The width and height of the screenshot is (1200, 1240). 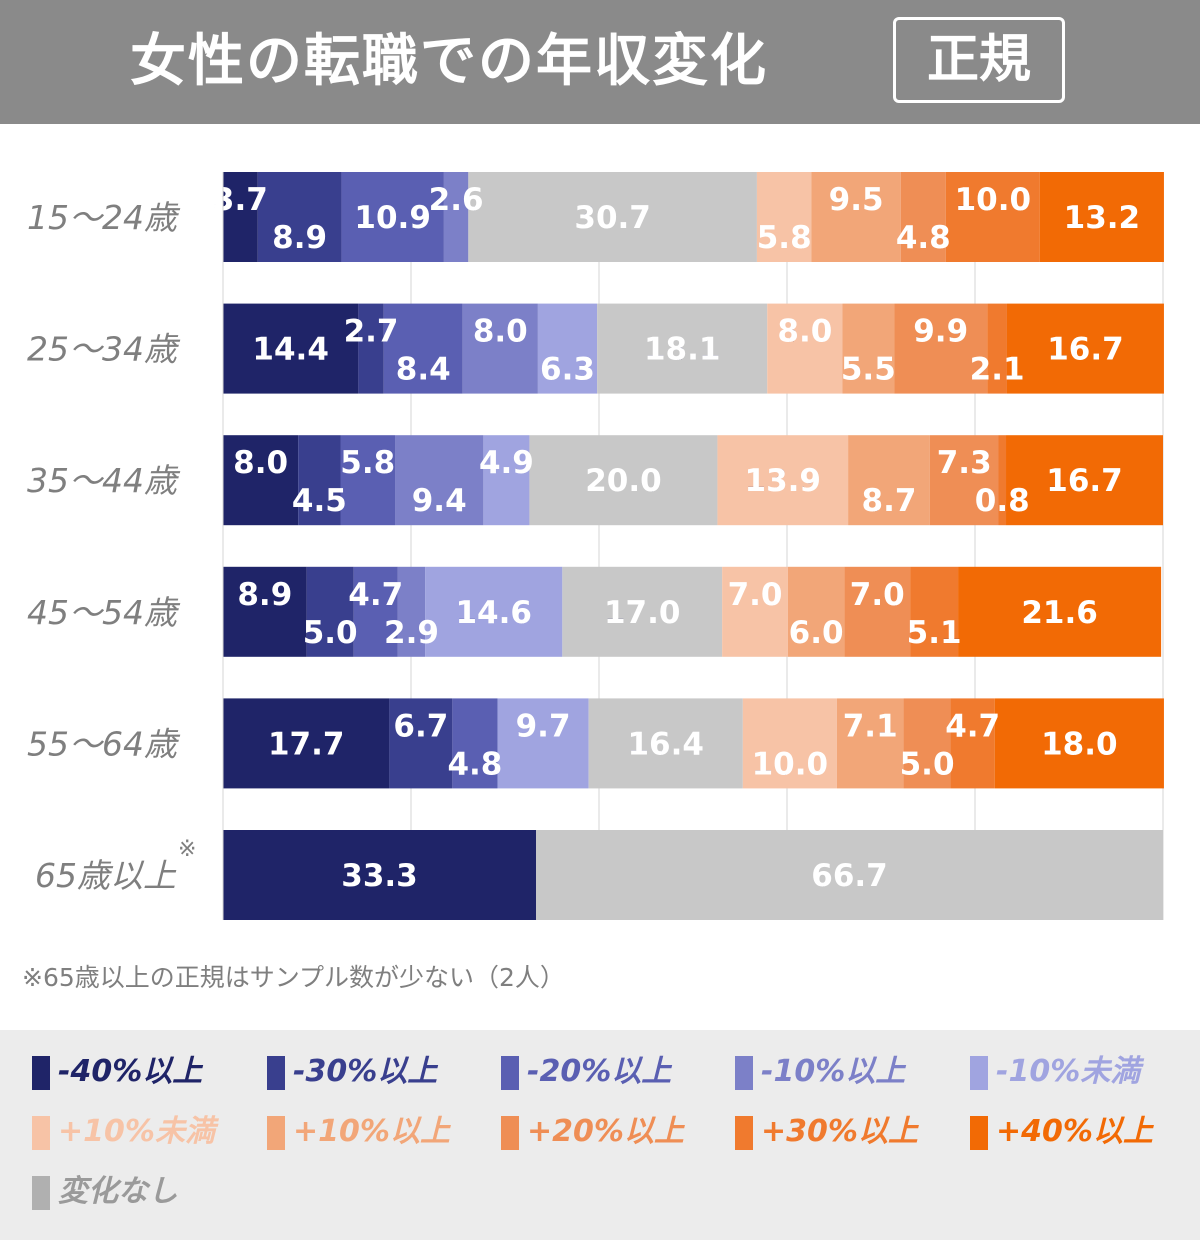 I want to click on title-bar: 女性の転職での年収変化 正規, so click(x=600, y=62).